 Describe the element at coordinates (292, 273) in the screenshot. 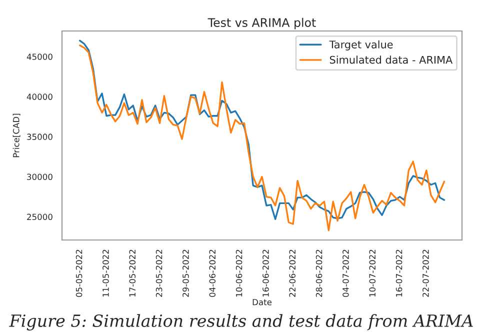

I see `x-tick-label: 22-06-2022` at that location.